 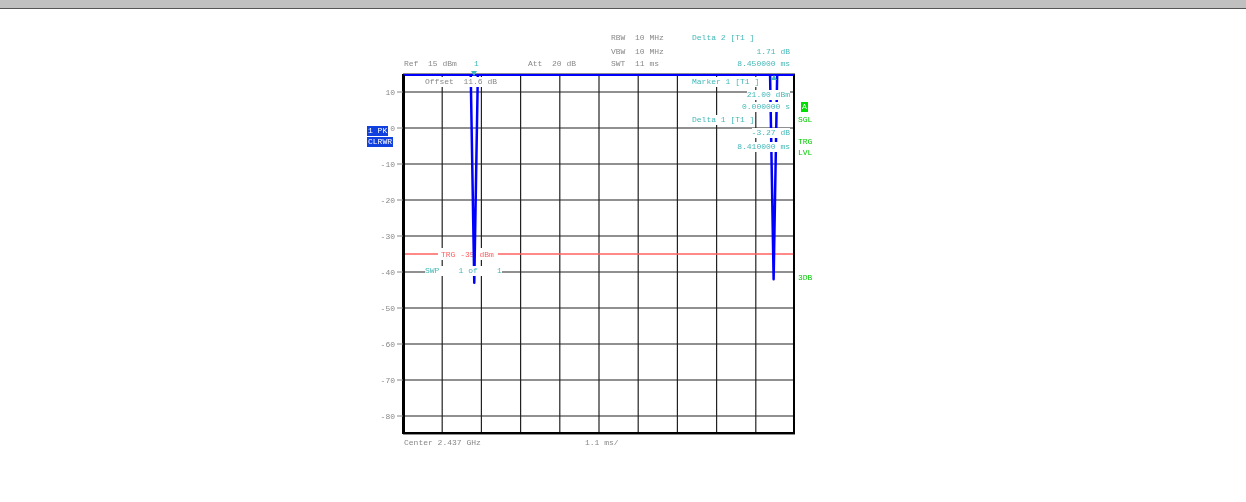 I want to click on y-tick-label: -30, so click(x=388, y=236).